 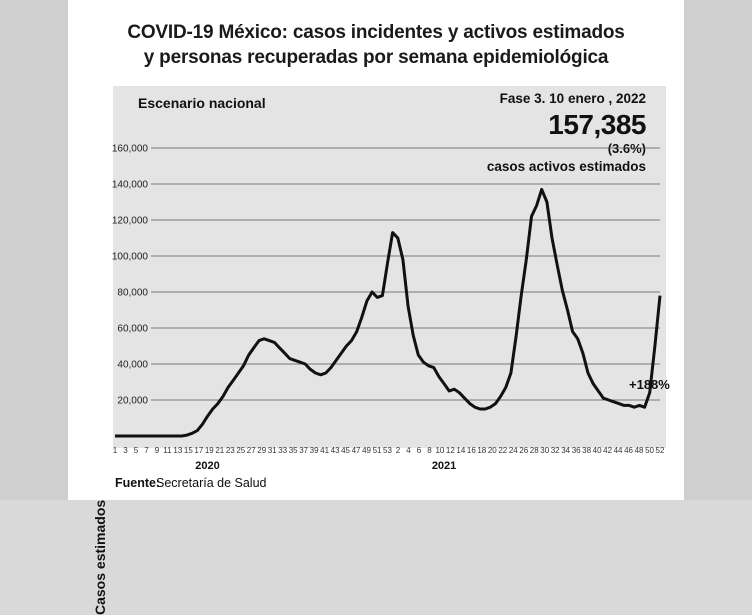 I want to click on source-key: Fuente:, so click(x=138, y=483).